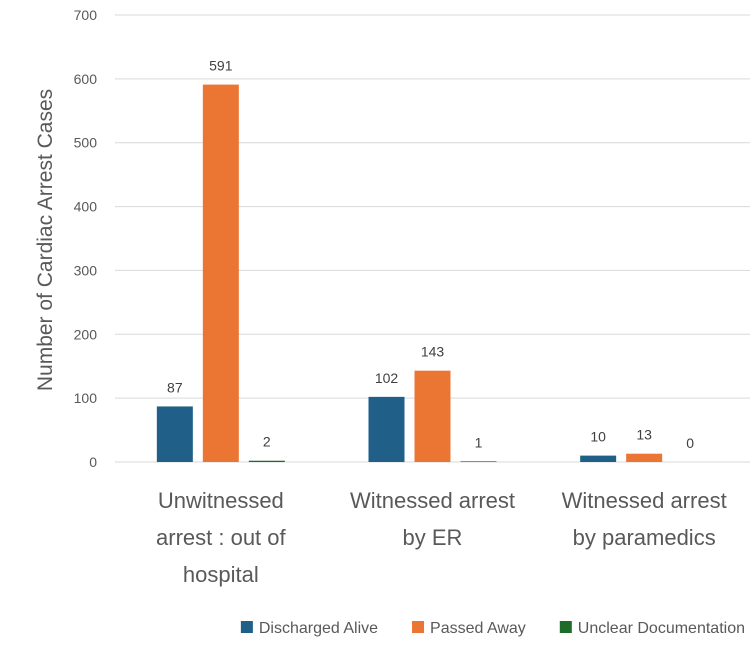 The image size is (750, 647). What do you see at coordinates (86, 270) in the screenshot?
I see `y-tick-label: 300` at bounding box center [86, 270].